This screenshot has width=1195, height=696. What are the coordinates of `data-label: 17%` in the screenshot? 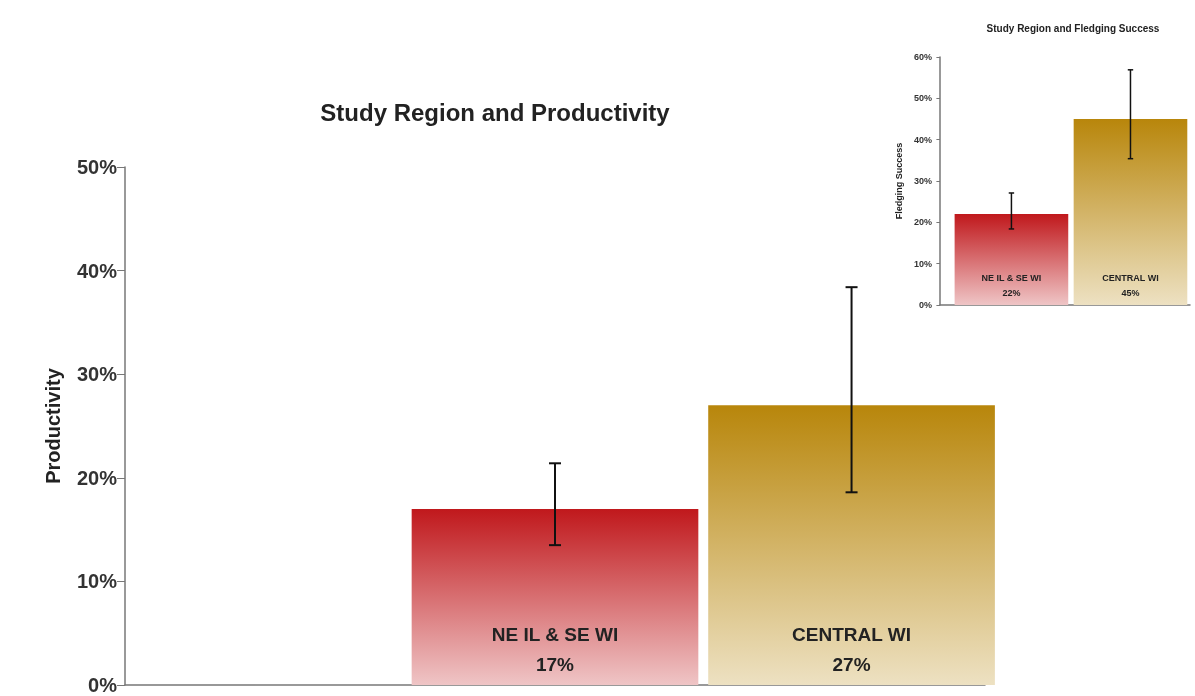 It's located at (555, 665).